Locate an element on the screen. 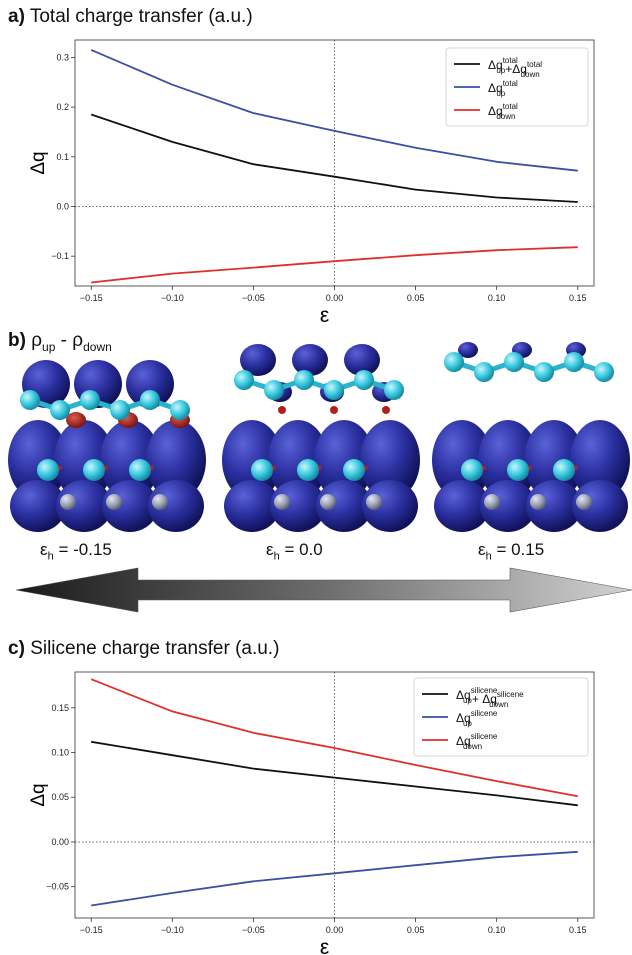 Image resolution: width=632 pixels, height=955 pixels. panel-c-title: c) Silicene charge transfer (a.u.) is located at coordinates (143, 649).